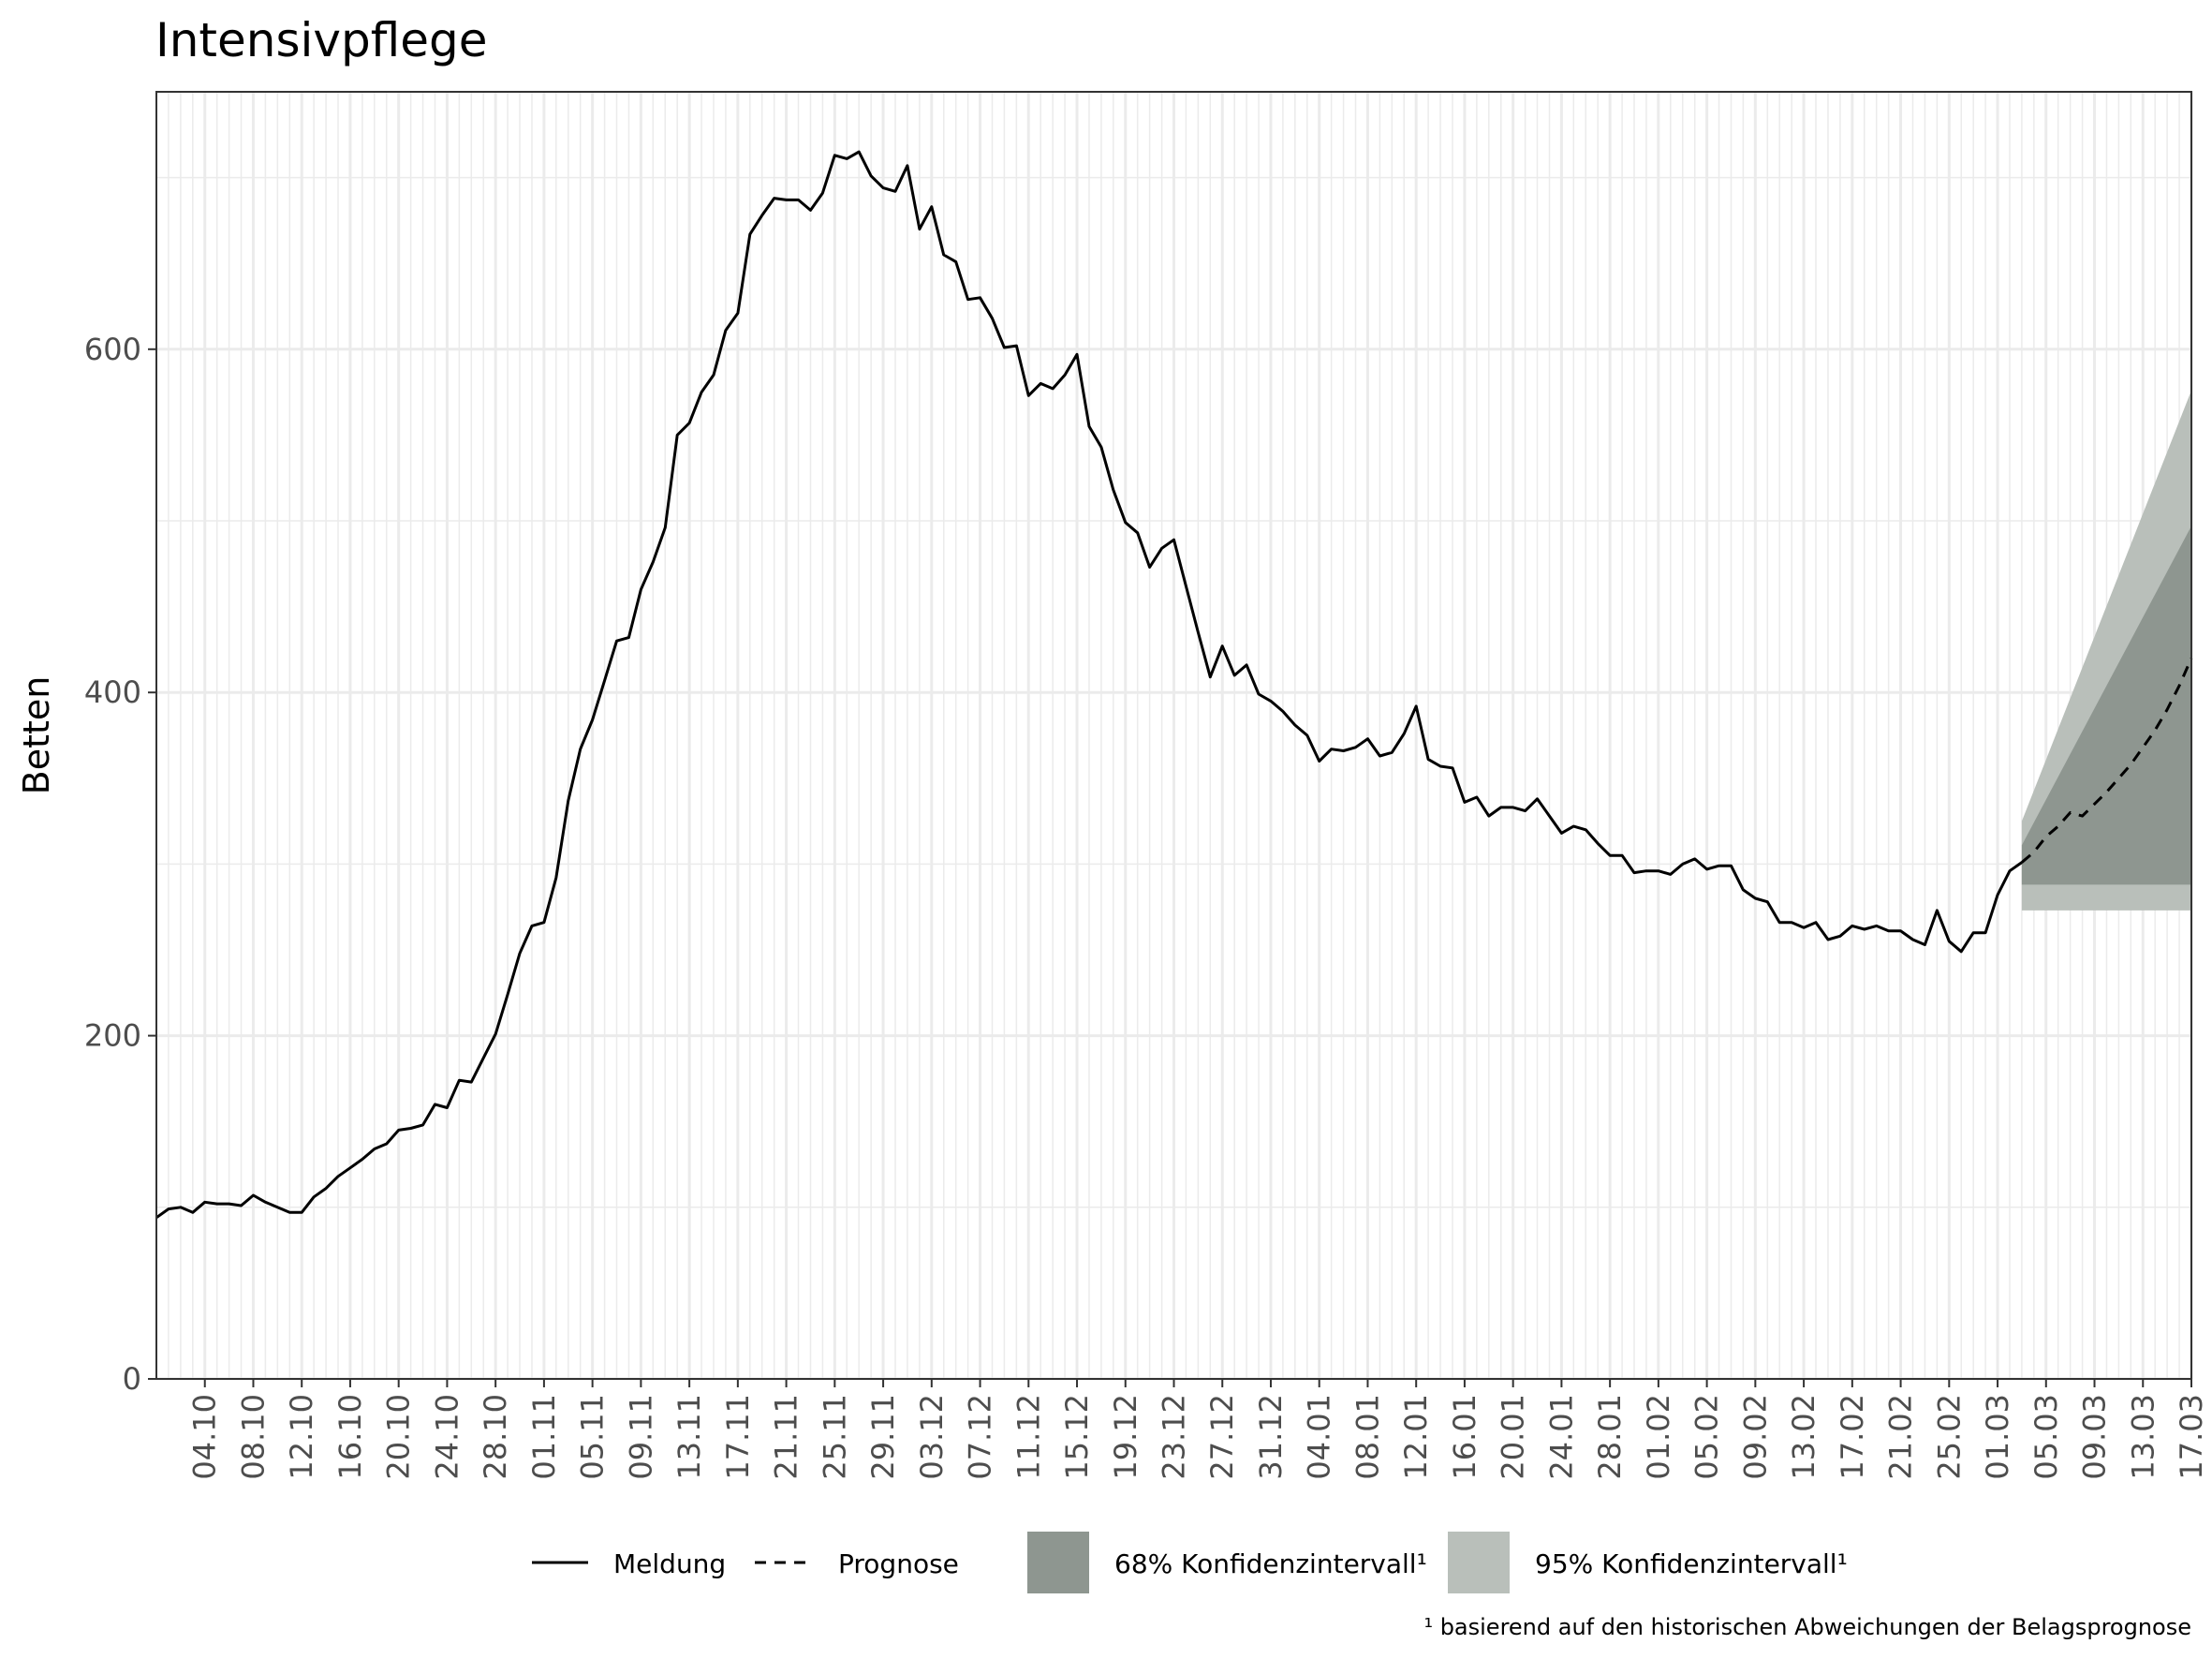  I want to click on x-tick-label: 21.02, so click(1901, 1437).